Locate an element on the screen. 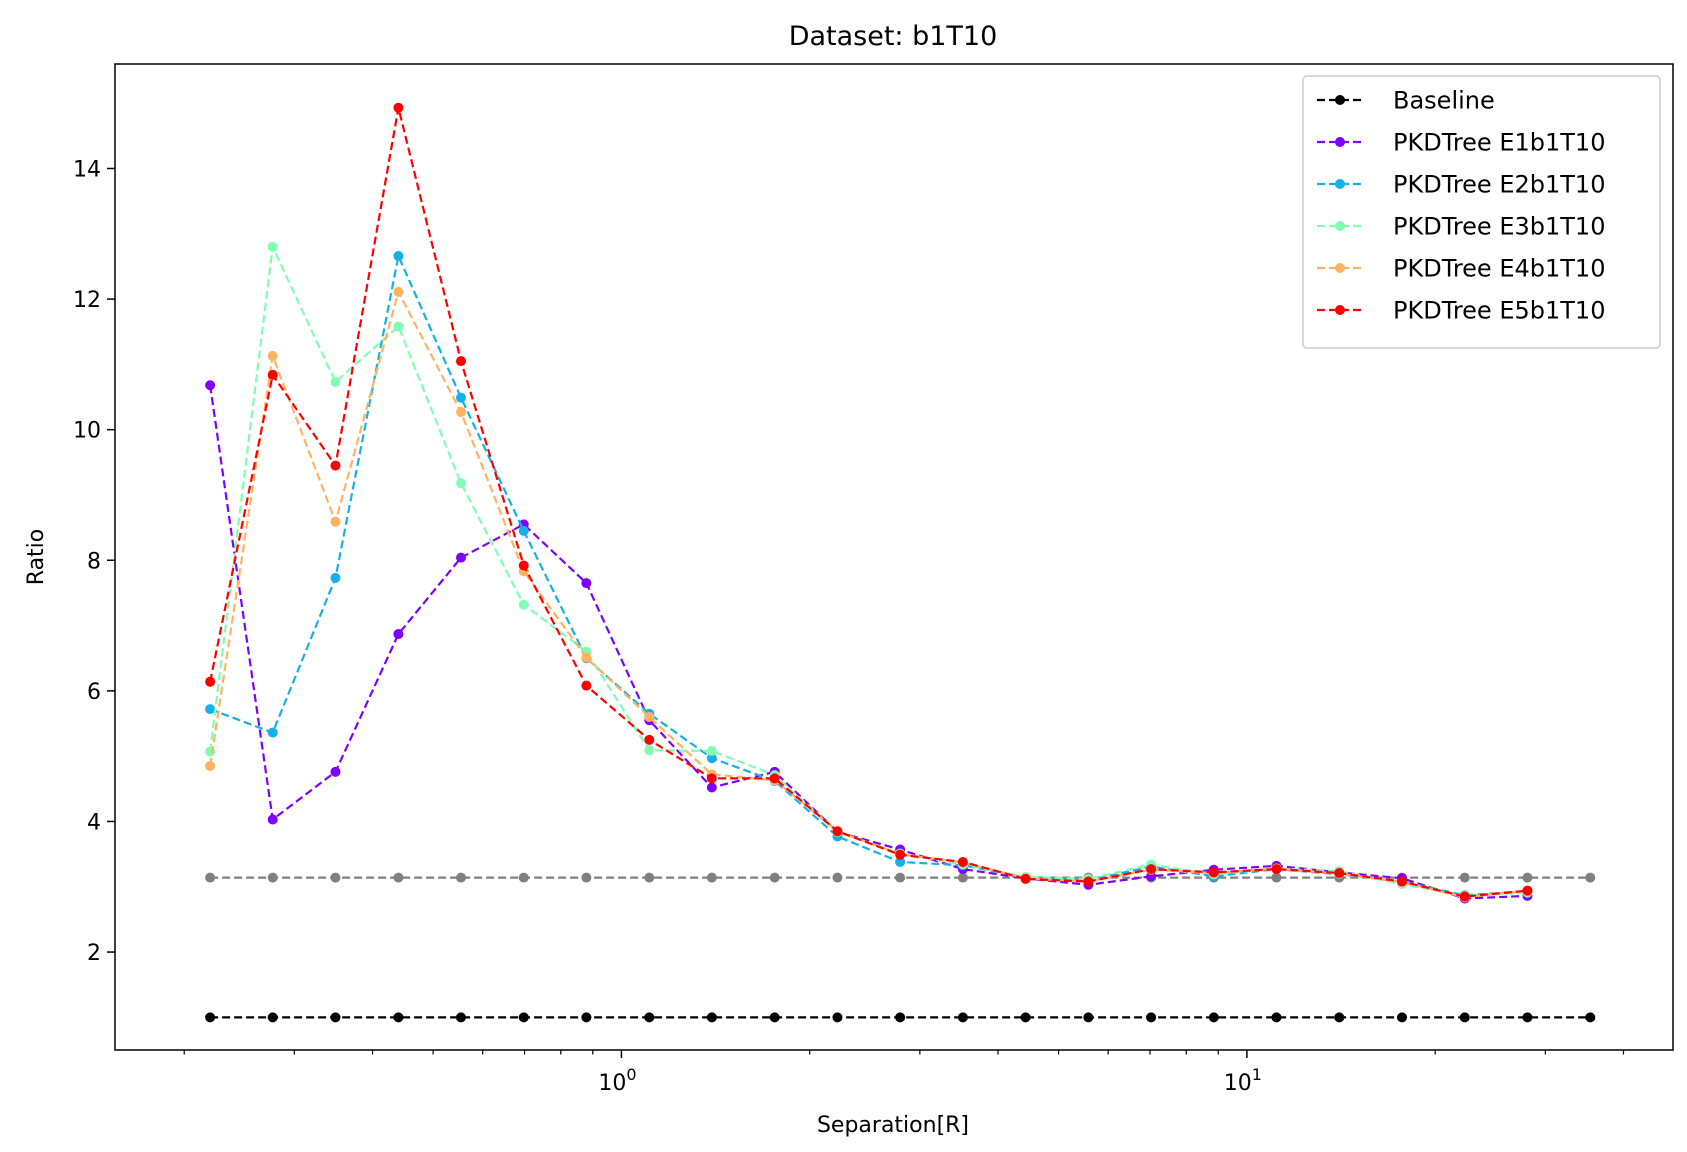 This screenshot has height=1152, width=1687. y-tick-label: 8 is located at coordinates (94, 561).